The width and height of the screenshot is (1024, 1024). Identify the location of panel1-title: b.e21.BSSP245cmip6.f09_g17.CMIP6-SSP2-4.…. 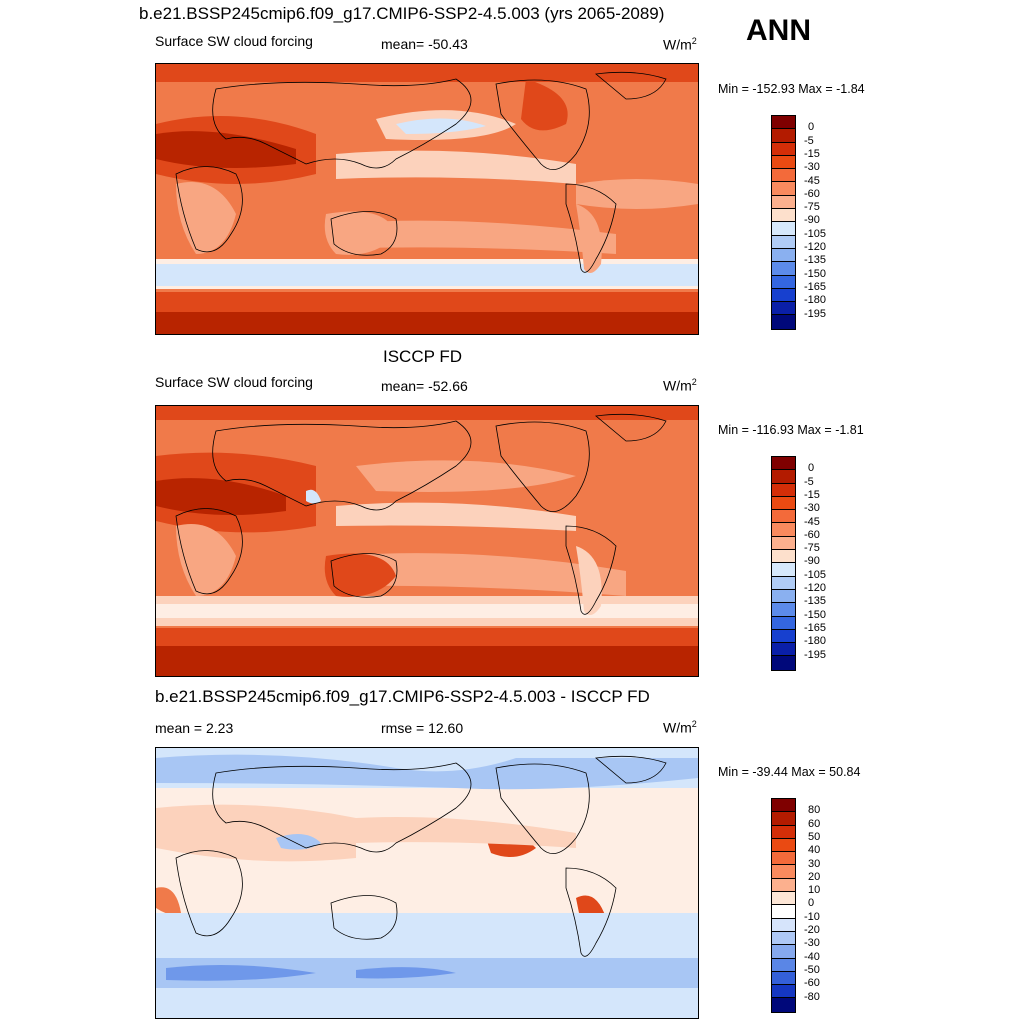
(402, 13).